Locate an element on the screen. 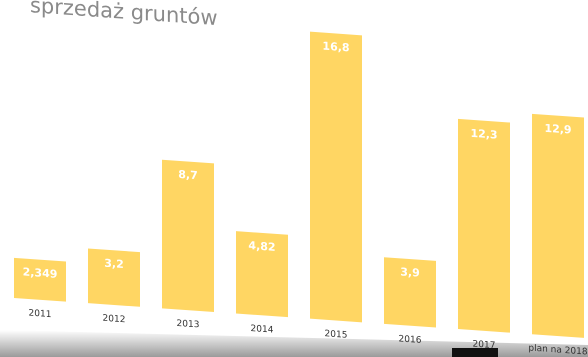 The image size is (588, 357). chart-title: sprzedaż gruntów is located at coordinates (124, 15).